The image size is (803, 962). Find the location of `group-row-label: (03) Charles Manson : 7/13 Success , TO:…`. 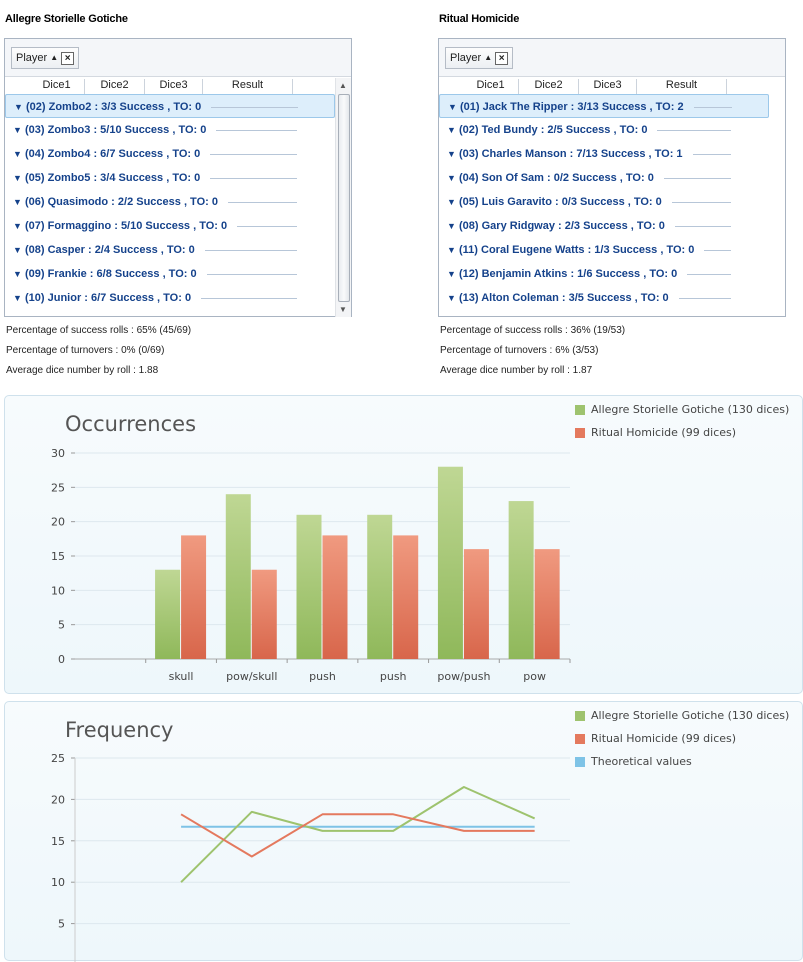

group-row-label: (03) Charles Manson : 7/13 Success , TO:… is located at coordinates (571, 154).